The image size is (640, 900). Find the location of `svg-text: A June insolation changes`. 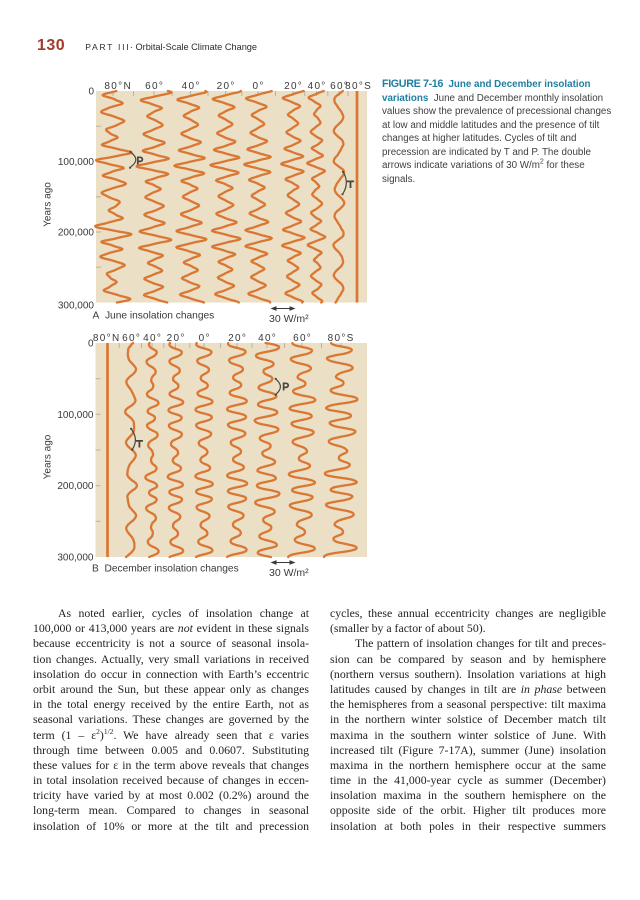

svg-text: A June insolation changes is located at coordinates (154, 316).